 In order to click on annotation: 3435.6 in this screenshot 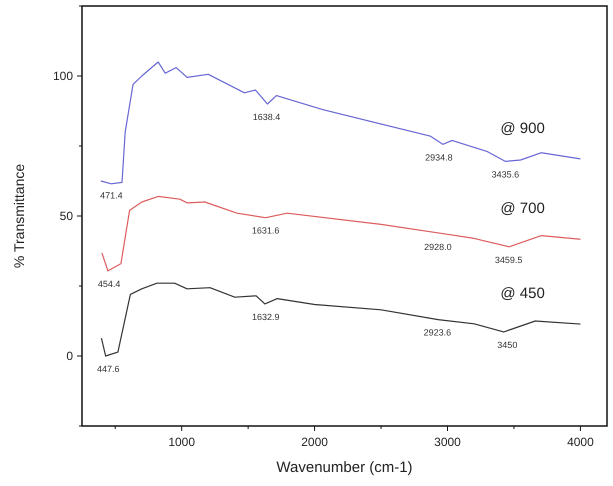, I will do `click(506, 174)`.